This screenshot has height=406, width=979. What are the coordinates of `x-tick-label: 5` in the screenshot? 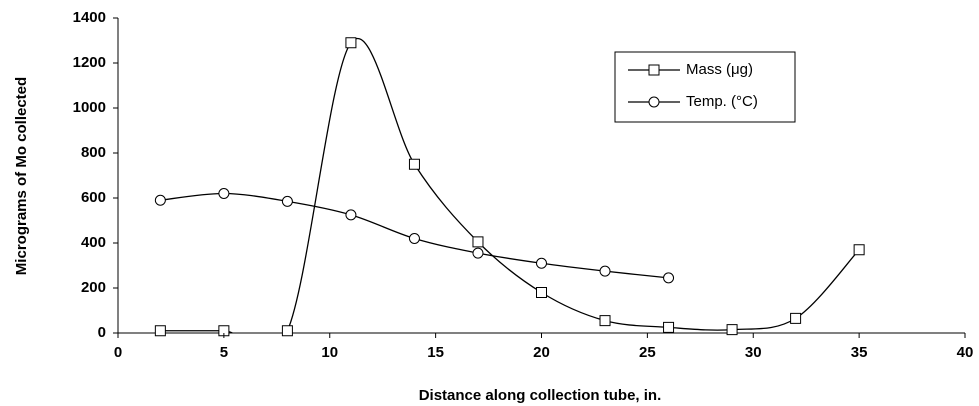 It's located at (224, 352).